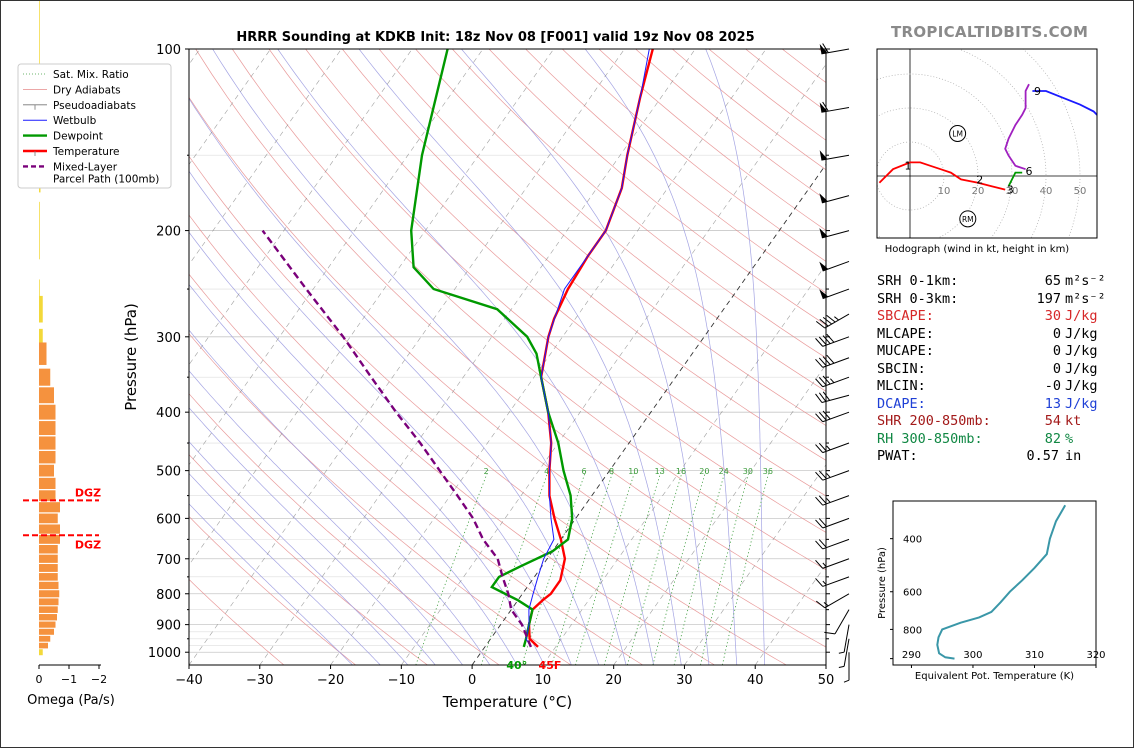  I want to click on dewpoint-line, so click(491, 348).